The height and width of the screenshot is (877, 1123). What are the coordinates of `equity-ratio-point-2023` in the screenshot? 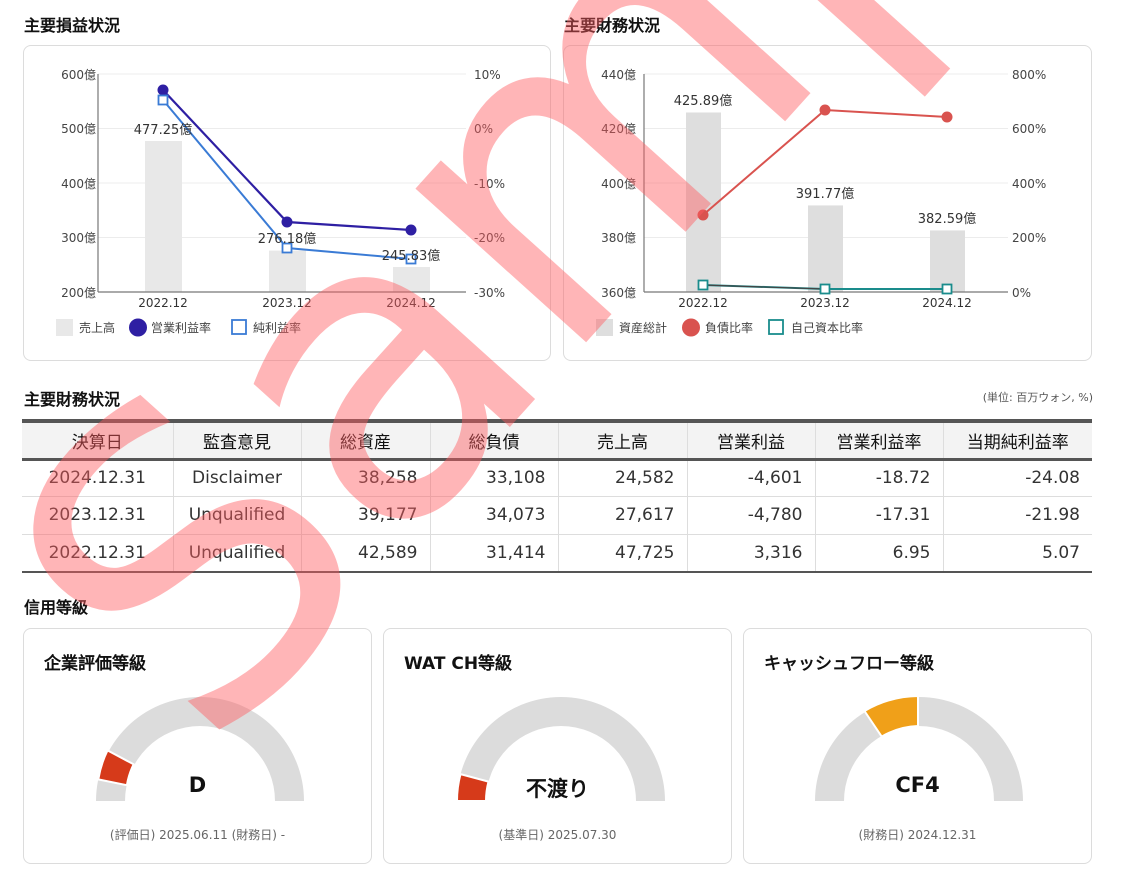 It's located at (825, 289).